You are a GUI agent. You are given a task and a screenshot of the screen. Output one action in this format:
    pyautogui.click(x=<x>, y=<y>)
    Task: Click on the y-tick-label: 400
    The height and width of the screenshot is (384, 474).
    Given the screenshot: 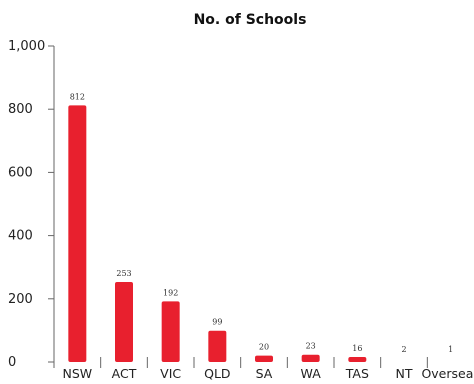 What is the action you would take?
    pyautogui.click(x=20, y=236)
    